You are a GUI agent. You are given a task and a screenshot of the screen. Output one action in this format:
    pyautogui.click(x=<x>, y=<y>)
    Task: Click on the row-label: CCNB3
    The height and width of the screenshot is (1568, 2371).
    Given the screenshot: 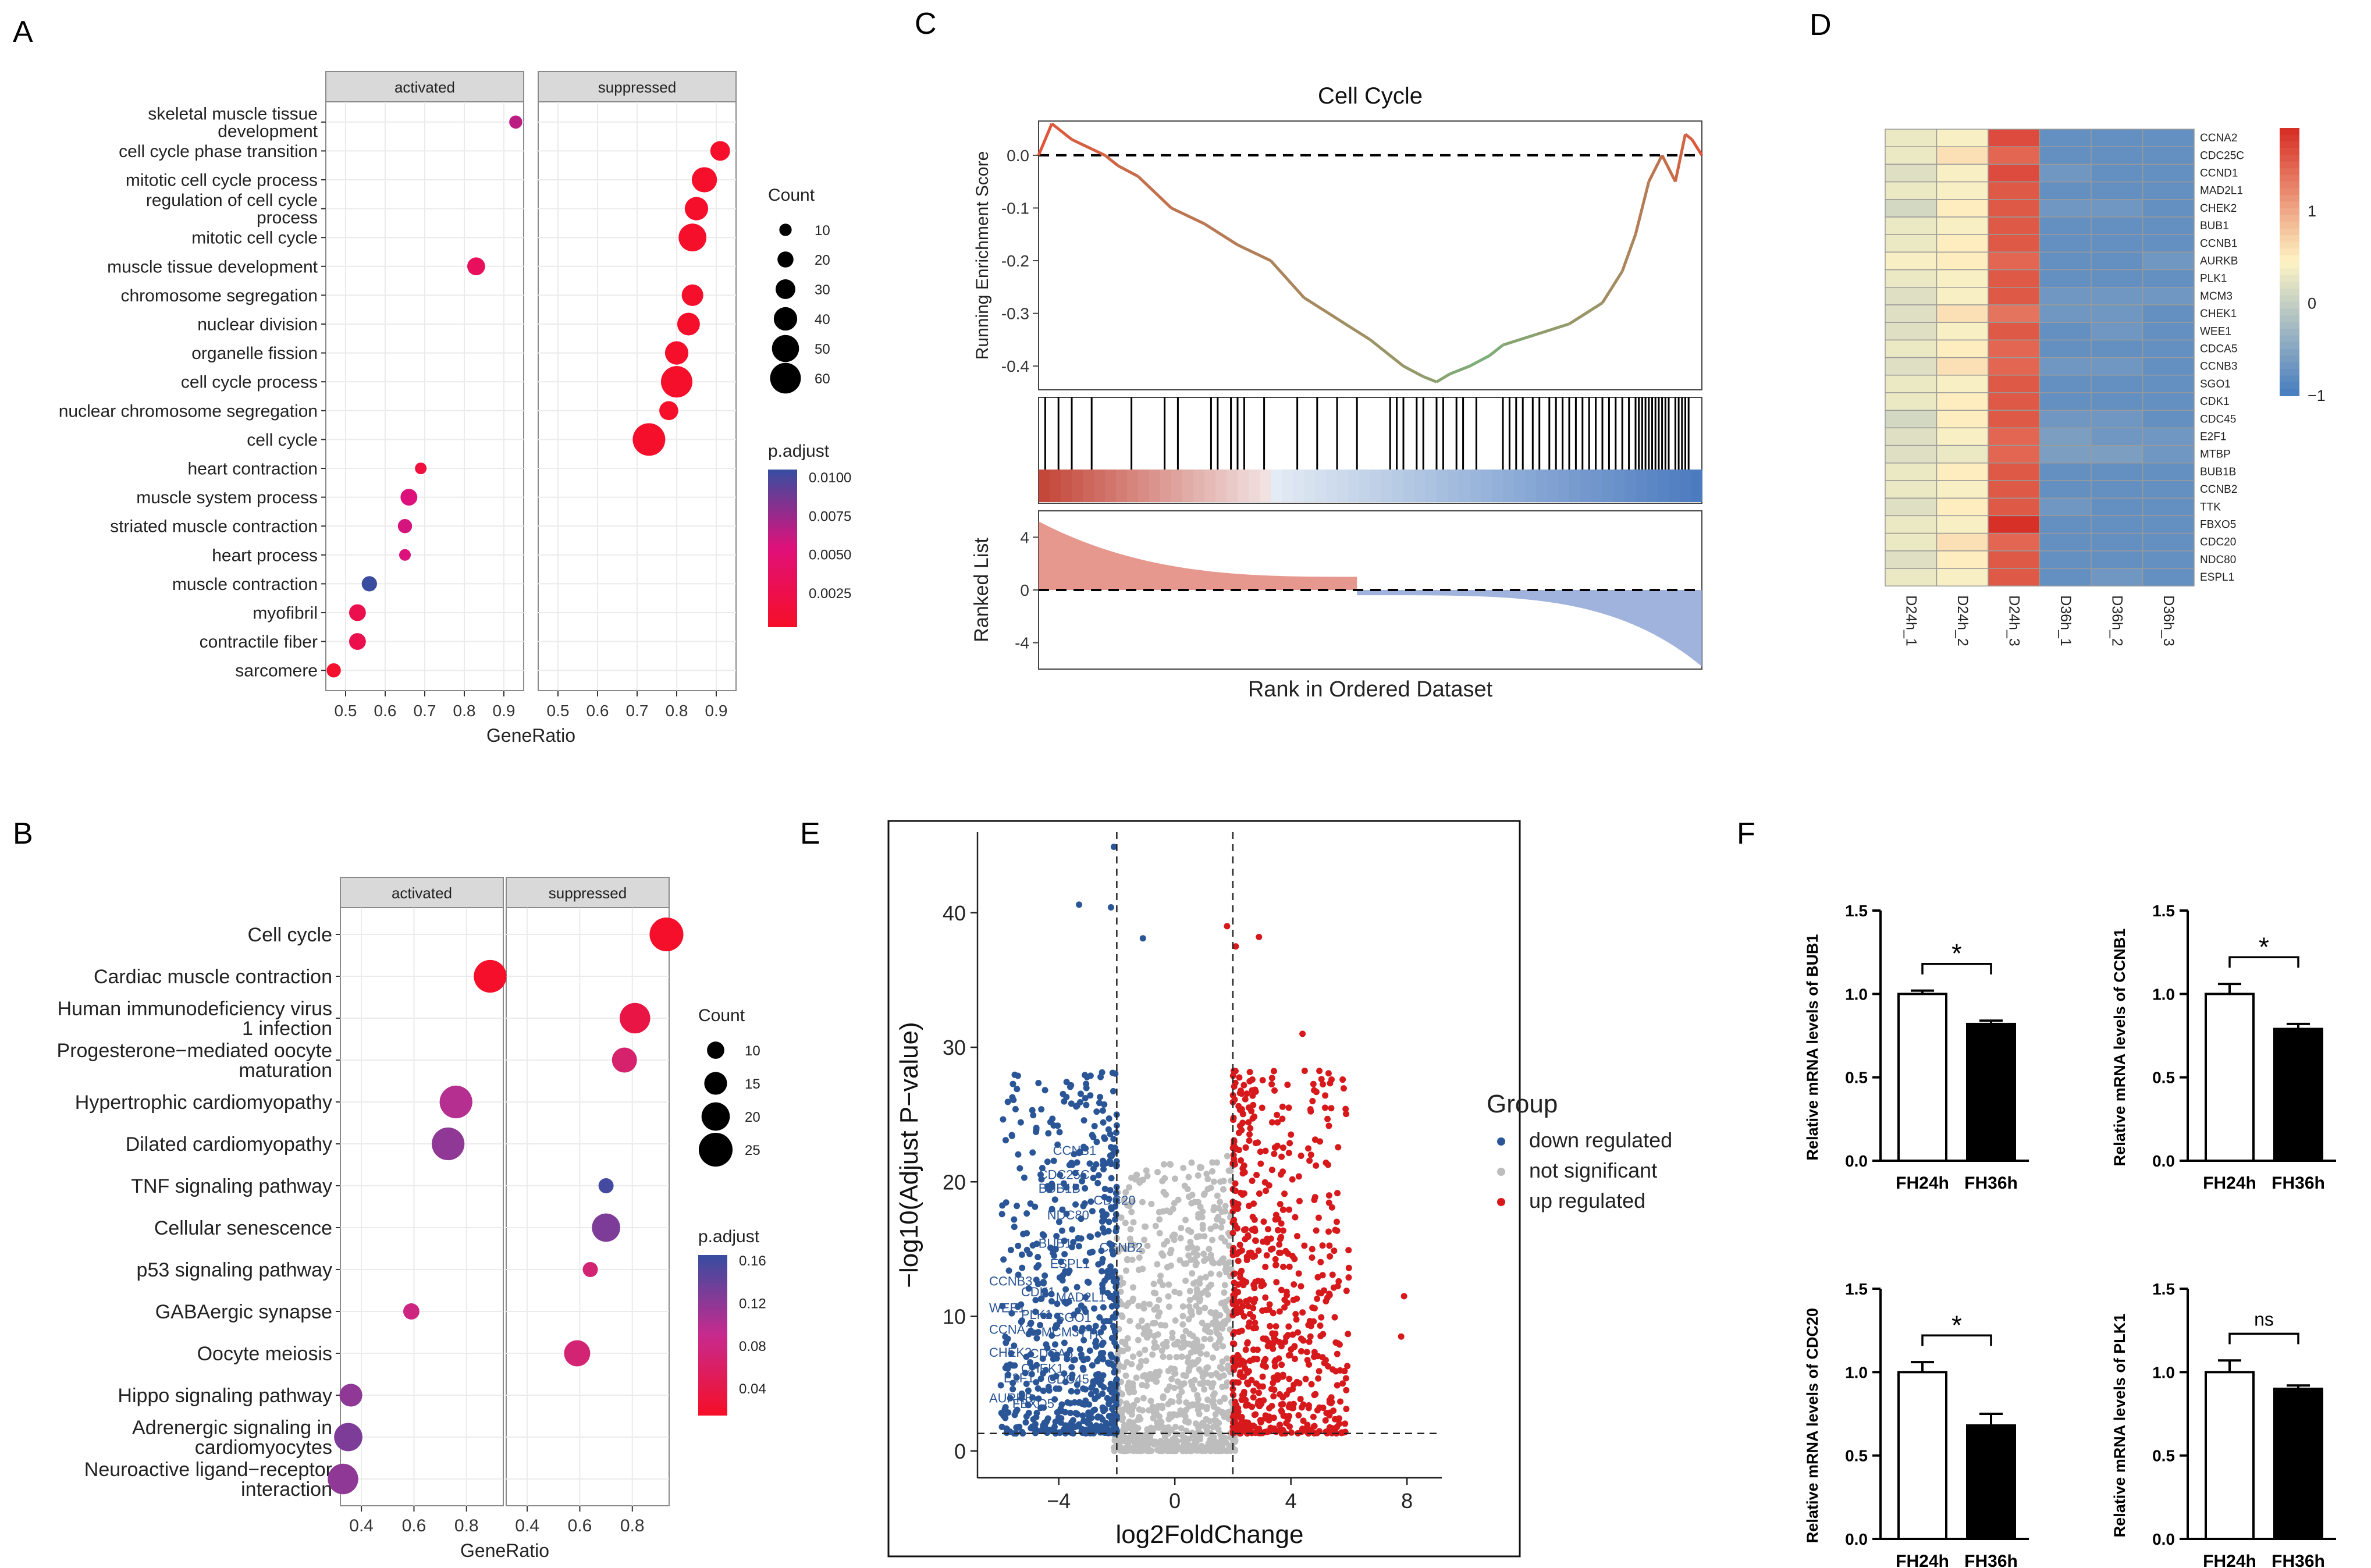 What is the action you would take?
    pyautogui.click(x=2218, y=367)
    